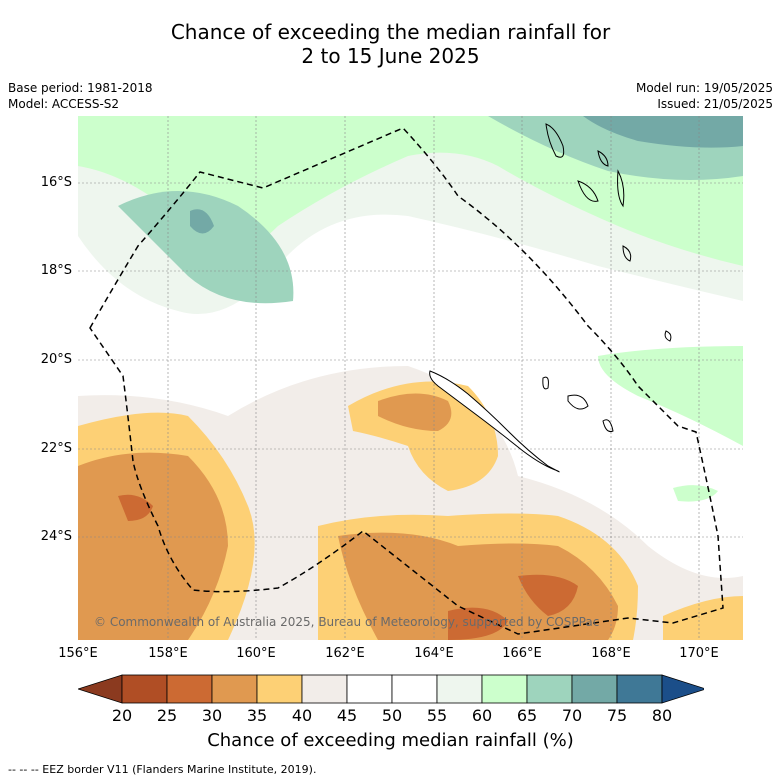 Image resolution: width=781 pixels, height=781 pixels. What do you see at coordinates (695, 493) in the screenshot?
I see `region-60-65-se` at bounding box center [695, 493].